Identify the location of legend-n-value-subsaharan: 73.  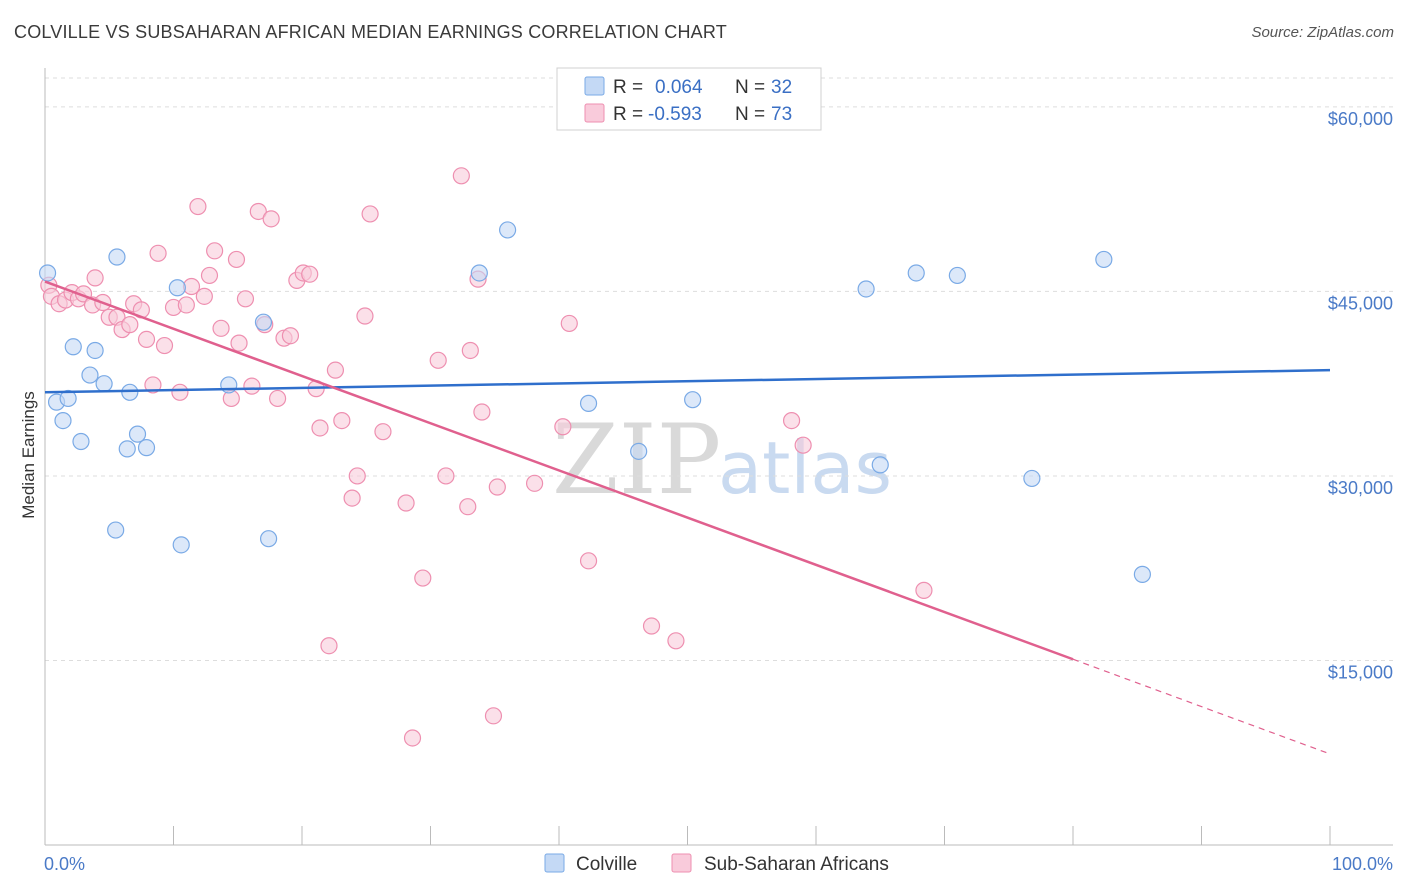
(781, 114).